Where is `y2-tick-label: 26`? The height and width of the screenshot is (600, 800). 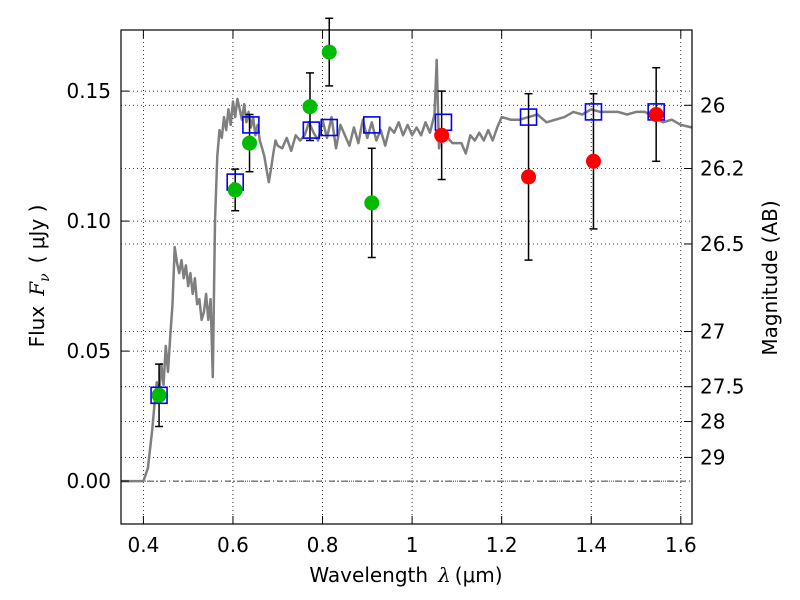 y2-tick-label: 26 is located at coordinates (712, 105).